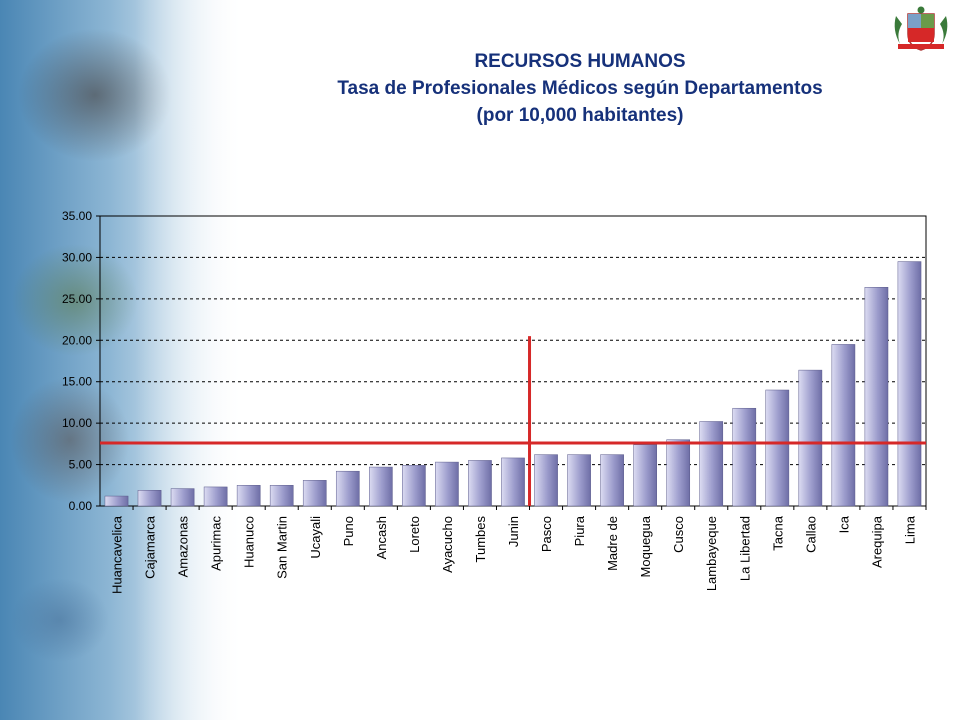 This screenshot has height=720, width=960. Describe the element at coordinates (447, 544) in the screenshot. I see `x-tick-label: Ayacucho` at that location.